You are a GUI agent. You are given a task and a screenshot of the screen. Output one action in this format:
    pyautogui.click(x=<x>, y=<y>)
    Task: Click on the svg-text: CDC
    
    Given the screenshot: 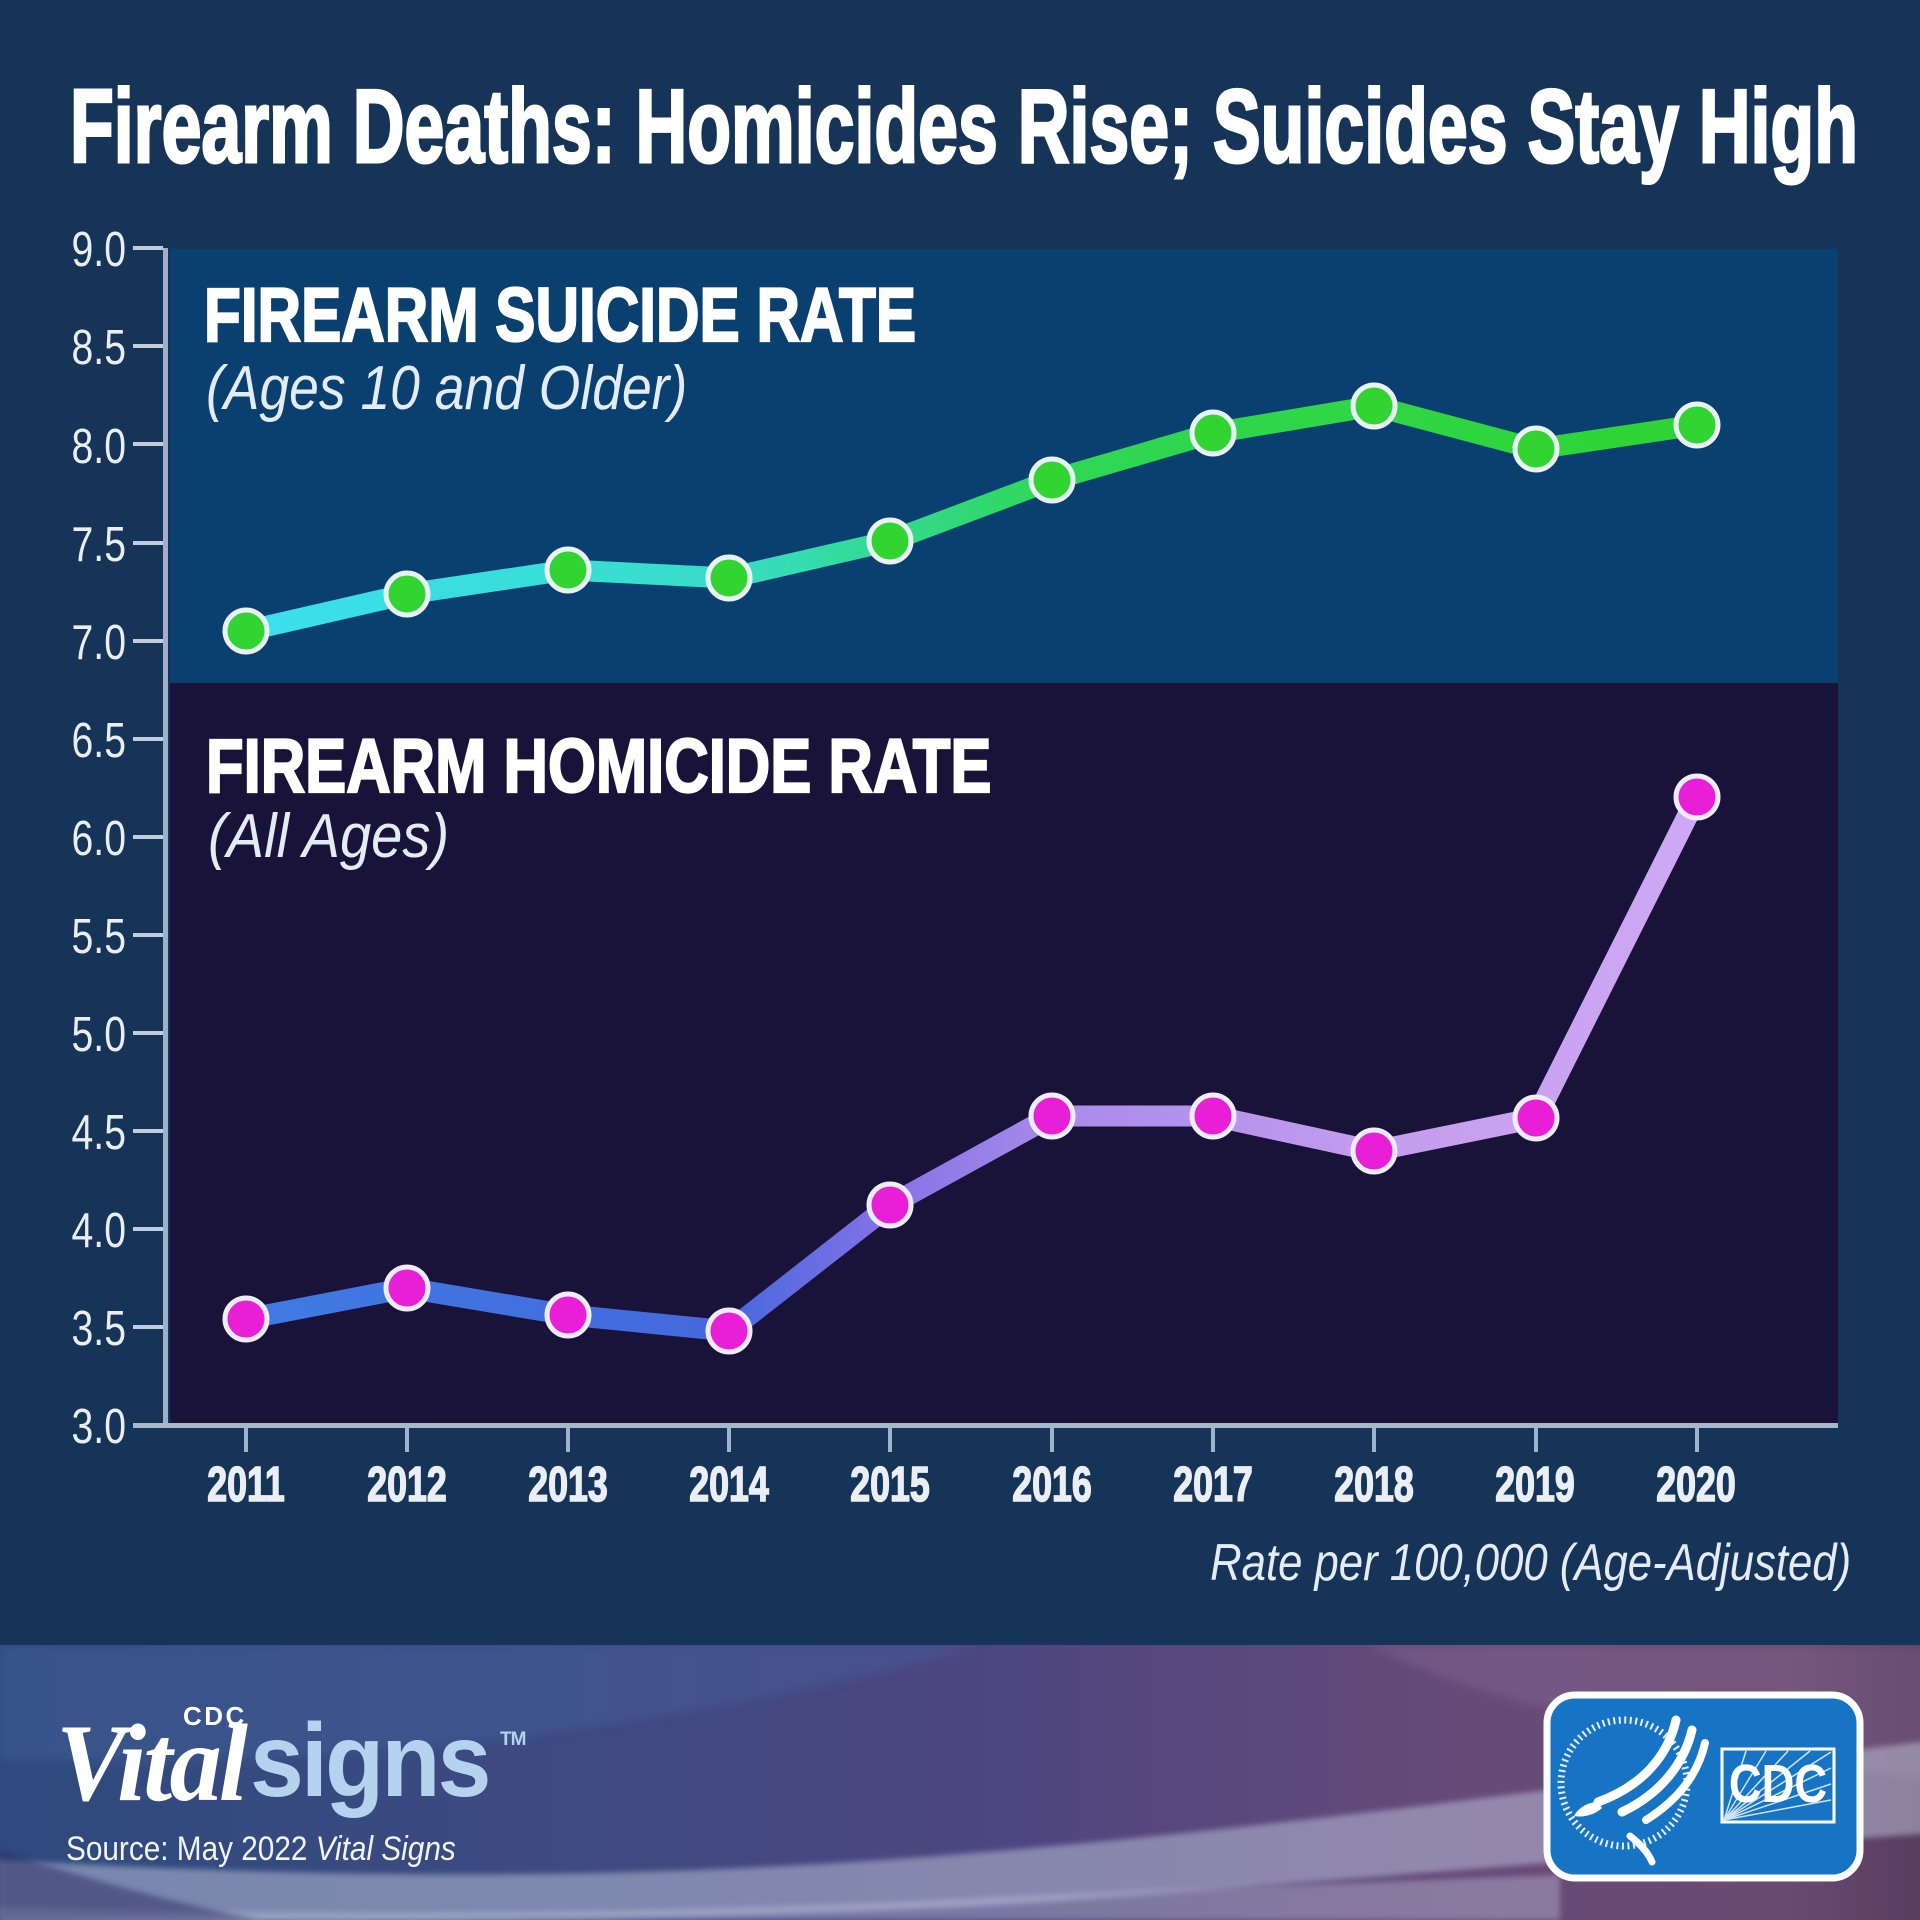 What is the action you would take?
    pyautogui.click(x=1778, y=1783)
    